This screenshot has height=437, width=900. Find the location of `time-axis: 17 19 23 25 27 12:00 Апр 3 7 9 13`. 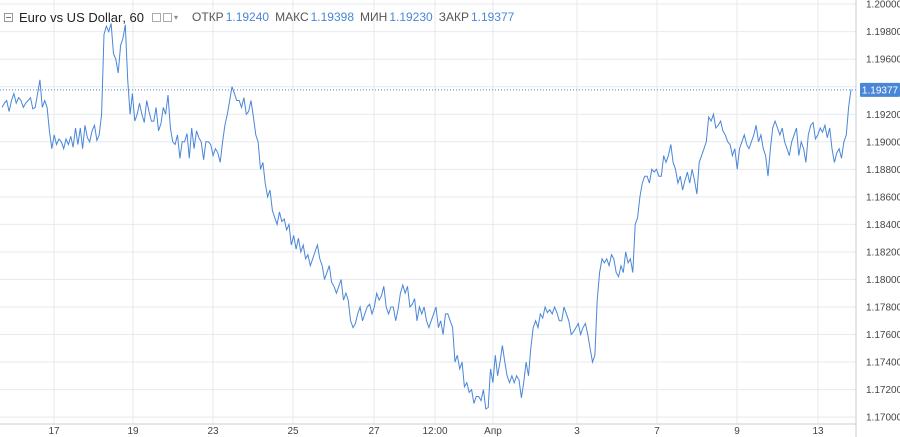

time-axis: 17 19 23 25 27 12:00 Апр 3 7 9 13 is located at coordinates (436, 431).